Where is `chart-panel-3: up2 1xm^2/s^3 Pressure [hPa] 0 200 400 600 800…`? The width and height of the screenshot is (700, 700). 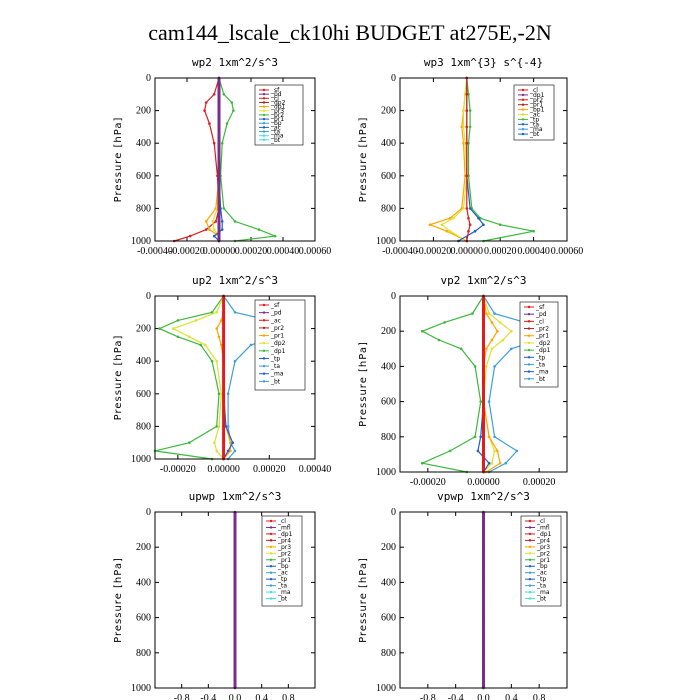
chart-panel-3: up2 1xm^2/s^3 Pressure [hPa] 0 200 400 600 800… is located at coordinates (222, 374).